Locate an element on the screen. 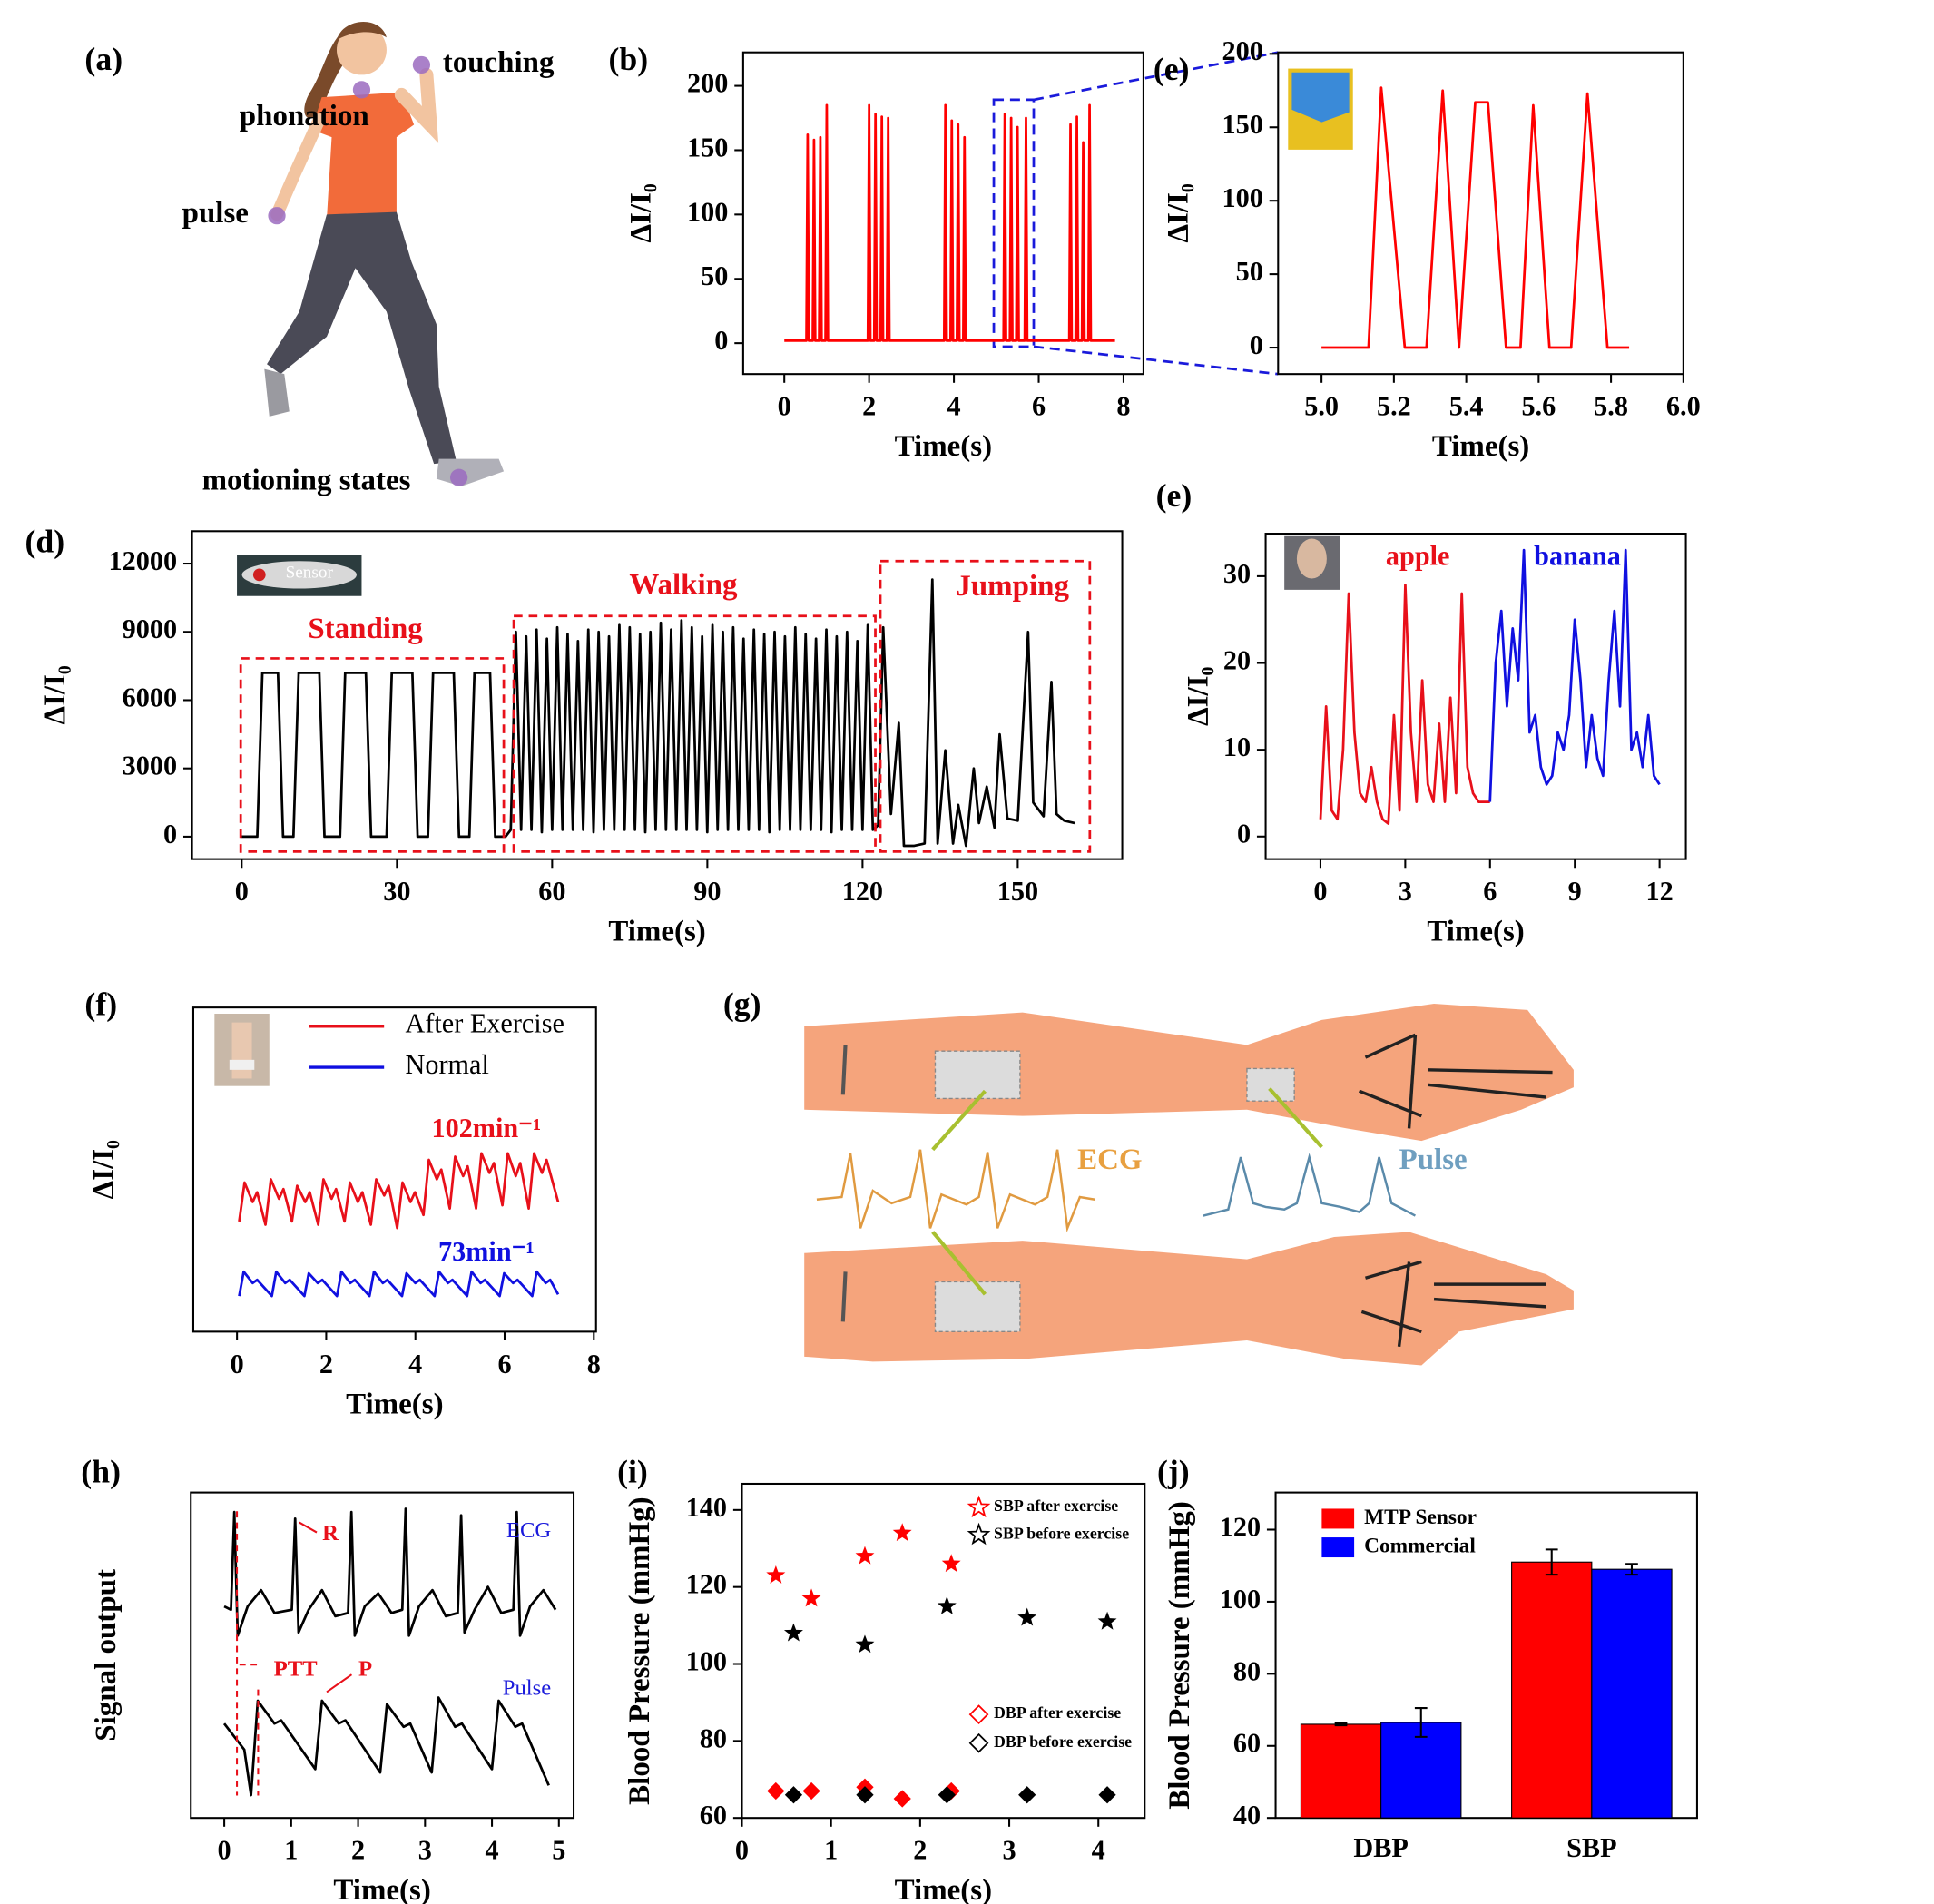 This screenshot has height=1904, width=1934. panel-label: (e) is located at coordinates (1172, 69).